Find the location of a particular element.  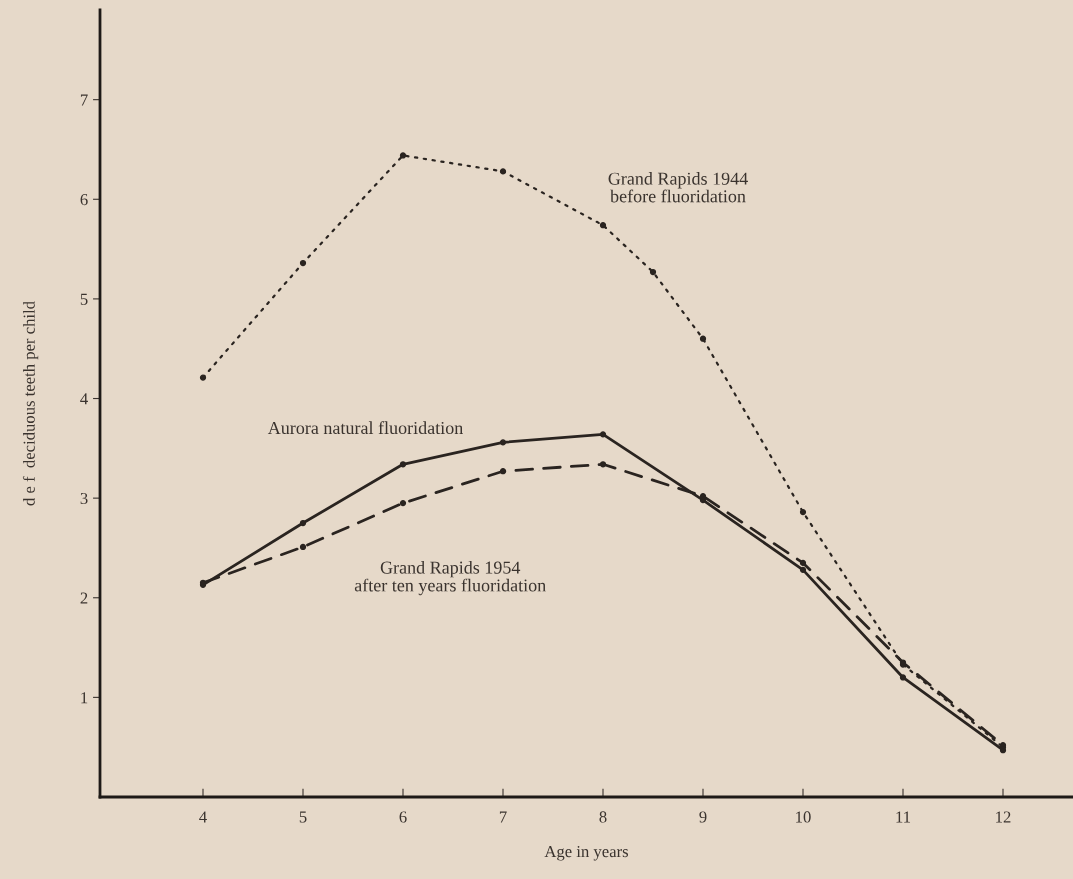

y-tick-label: 5 is located at coordinates (84, 299).